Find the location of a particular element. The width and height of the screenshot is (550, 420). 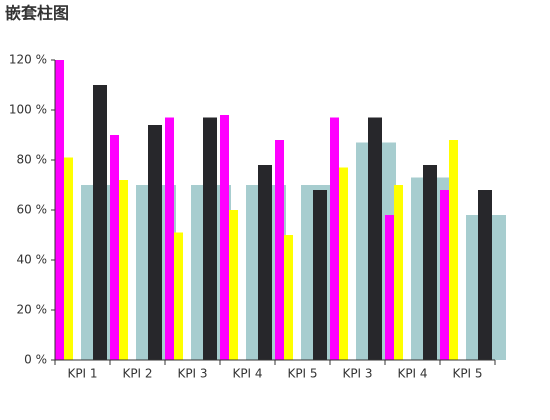

y-tick-label: 40 % is located at coordinates (32, 260).